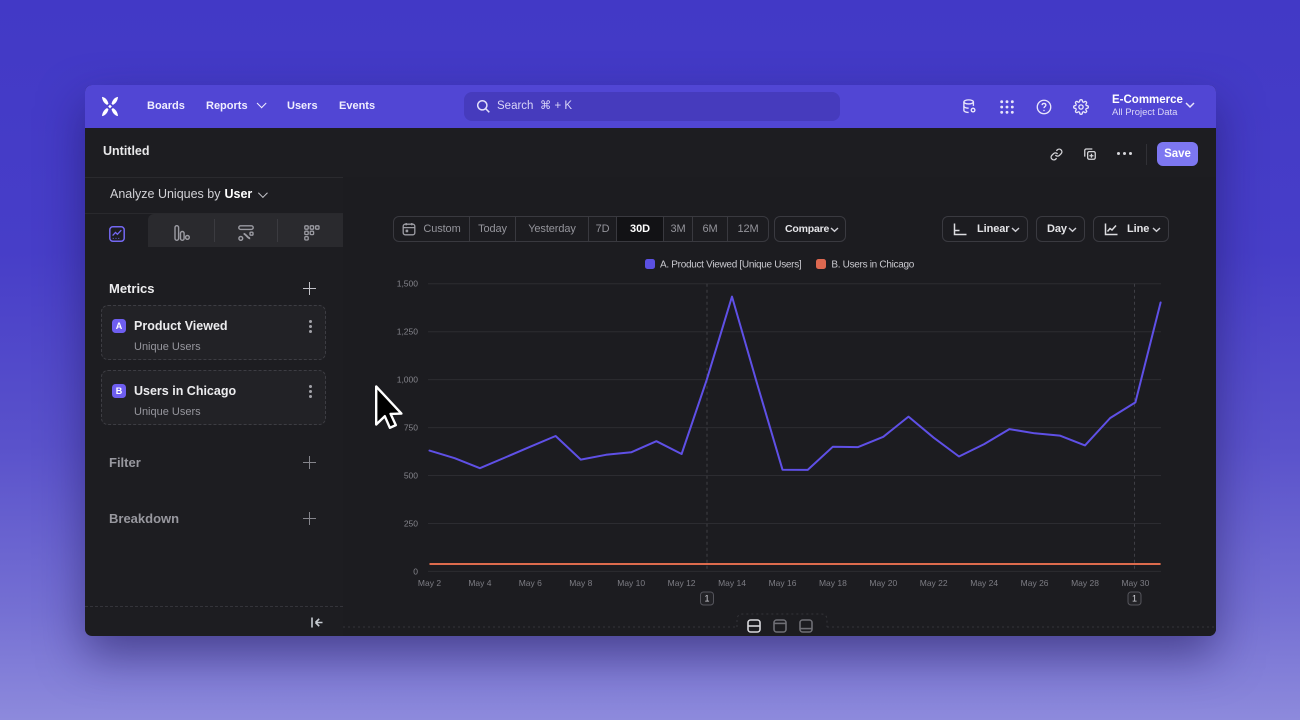 The image size is (1300, 720). Describe the element at coordinates (429, 583) in the screenshot. I see `svg-text: May 2` at that location.